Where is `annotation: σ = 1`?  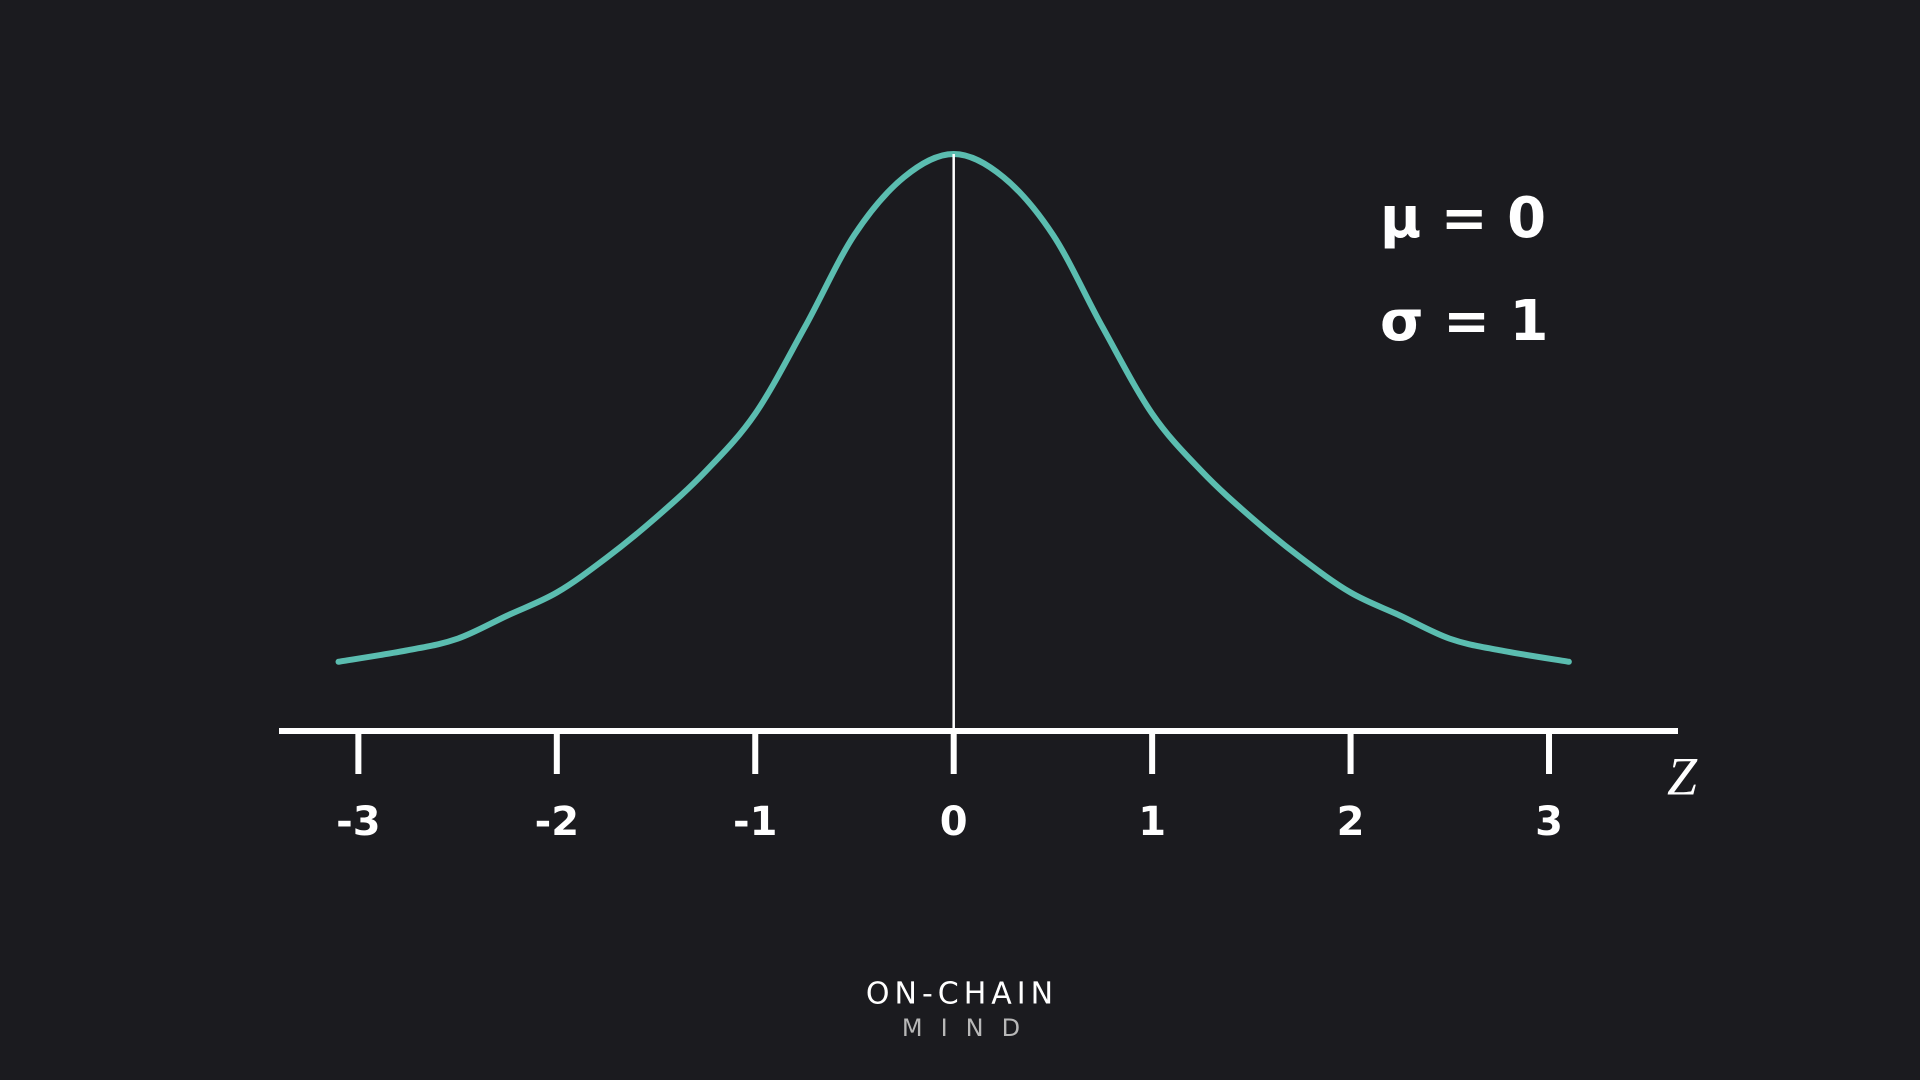
annotation: σ = 1 is located at coordinates (1464, 321).